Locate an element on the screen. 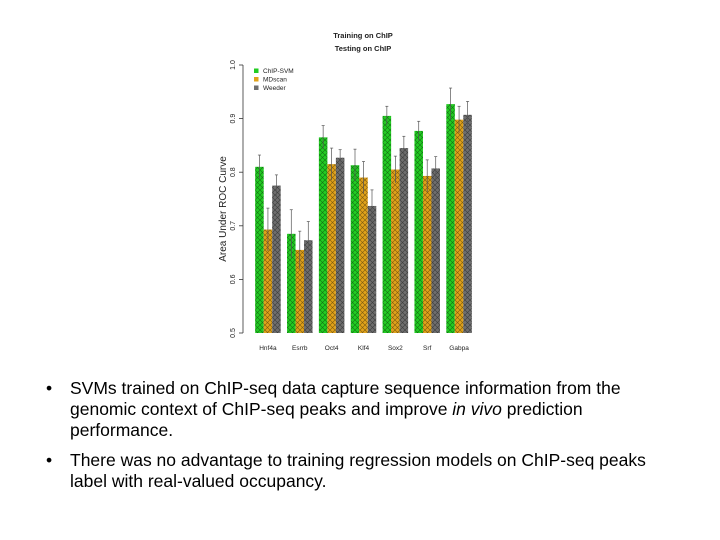  x-tick-label: Gabpa is located at coordinates (459, 348).